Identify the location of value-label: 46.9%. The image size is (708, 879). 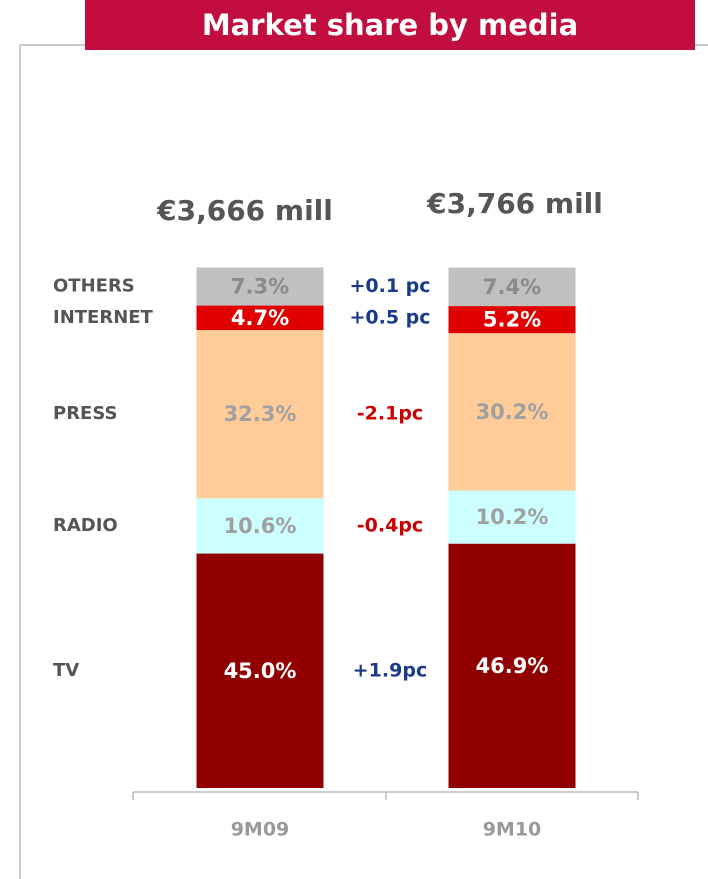
(512, 666).